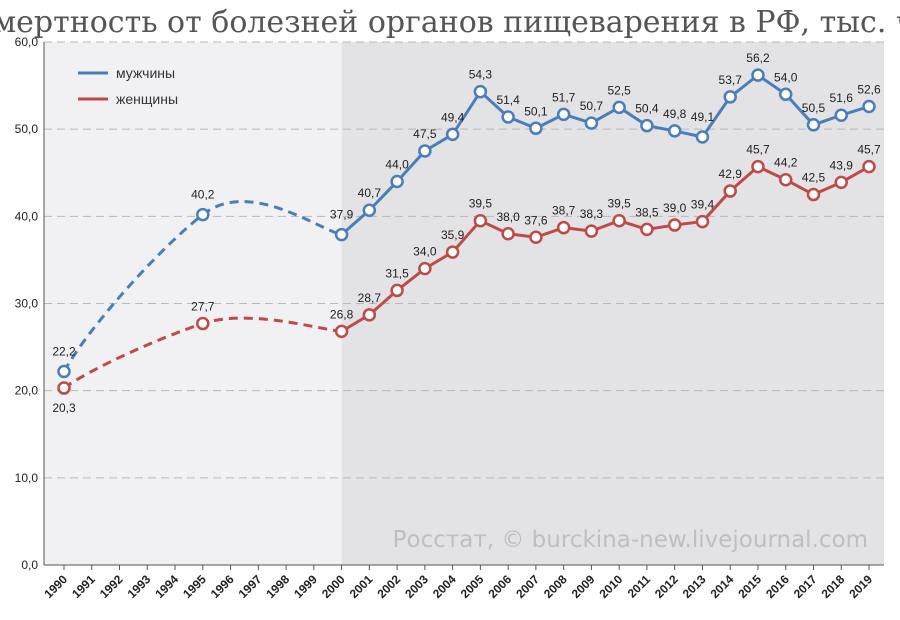 The height and width of the screenshot is (620, 900). I want to click on x-tick-label: 2011, so click(639, 586).